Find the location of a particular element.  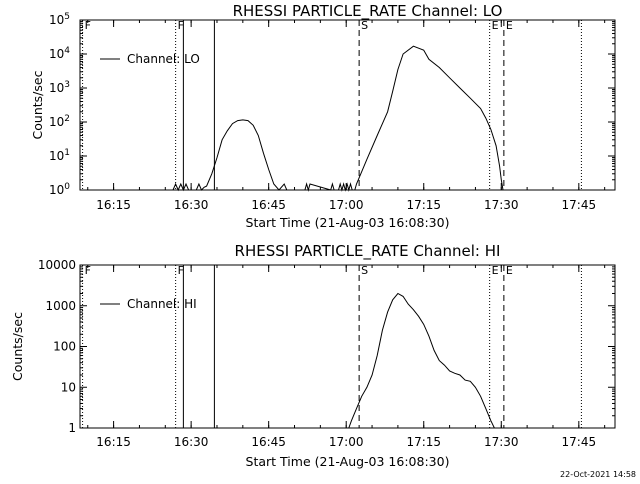

legend-label: Channel: LO is located at coordinates (163, 59).